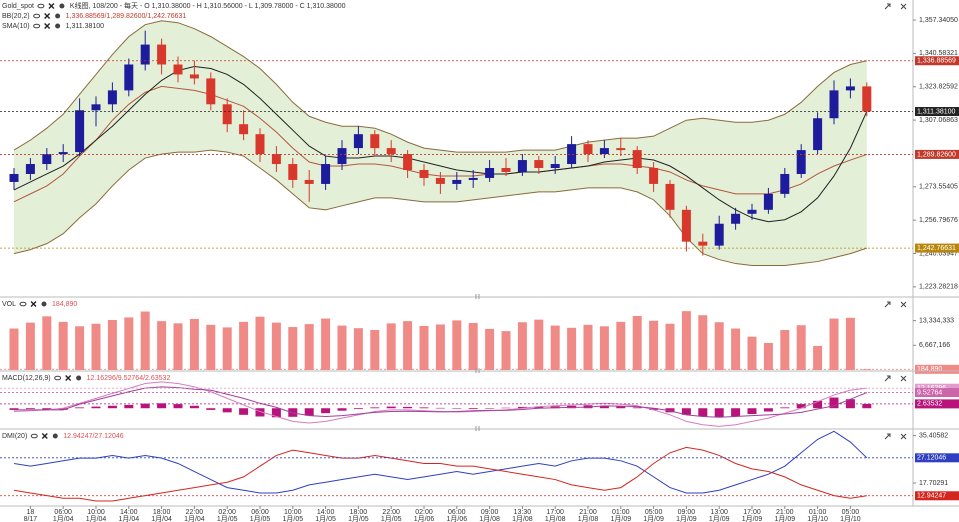 Image resolution: width=959 pixels, height=522 pixels. Describe the element at coordinates (440, 402) in the screenshot. I see `macd-line` at that location.